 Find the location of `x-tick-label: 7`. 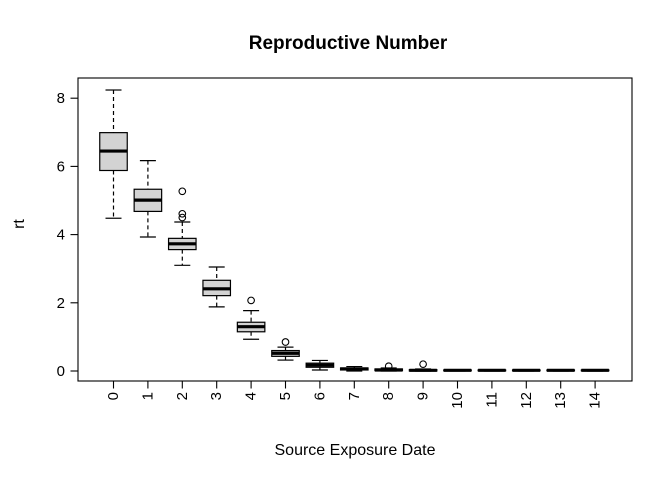

x-tick-label: 7 is located at coordinates (354, 396).